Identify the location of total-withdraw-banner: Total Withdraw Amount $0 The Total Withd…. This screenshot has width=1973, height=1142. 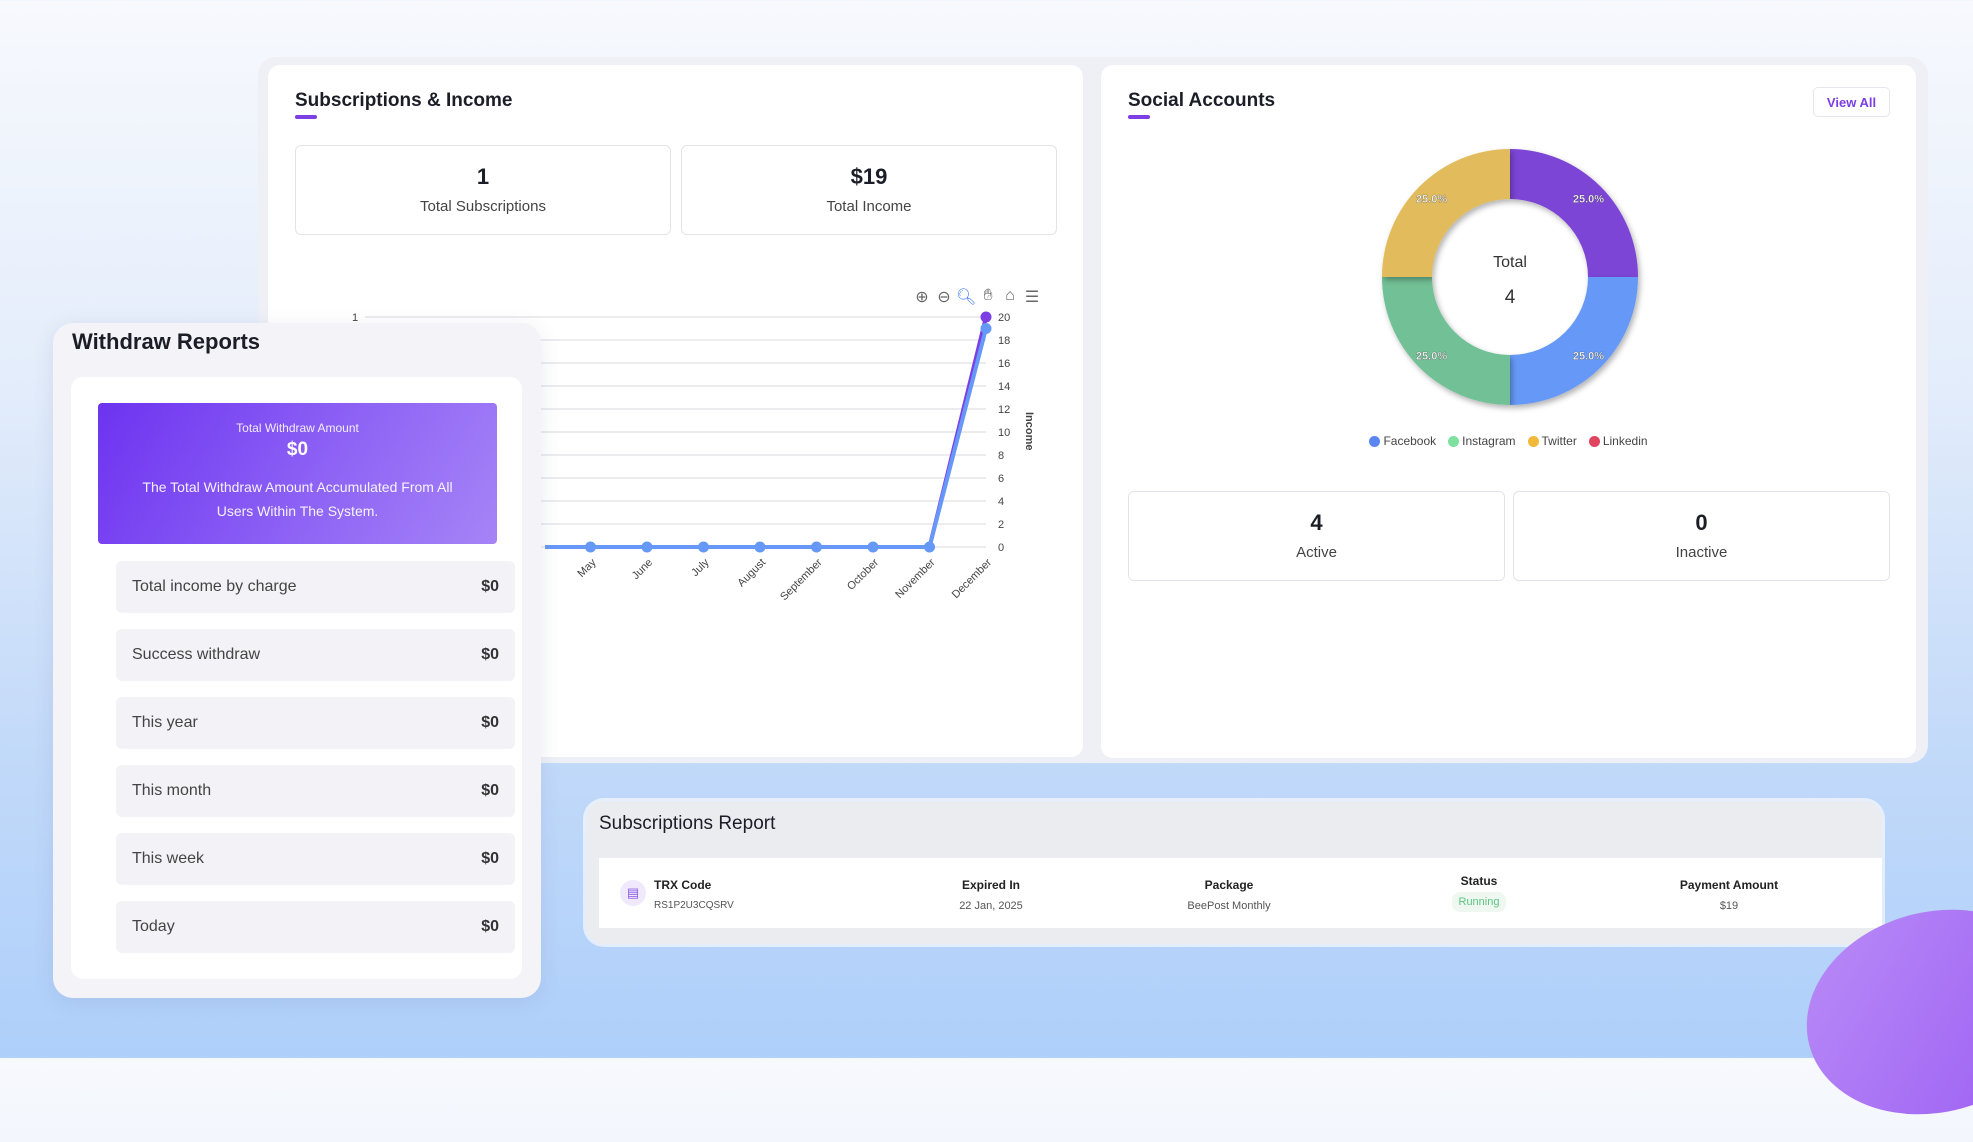
(297, 473).